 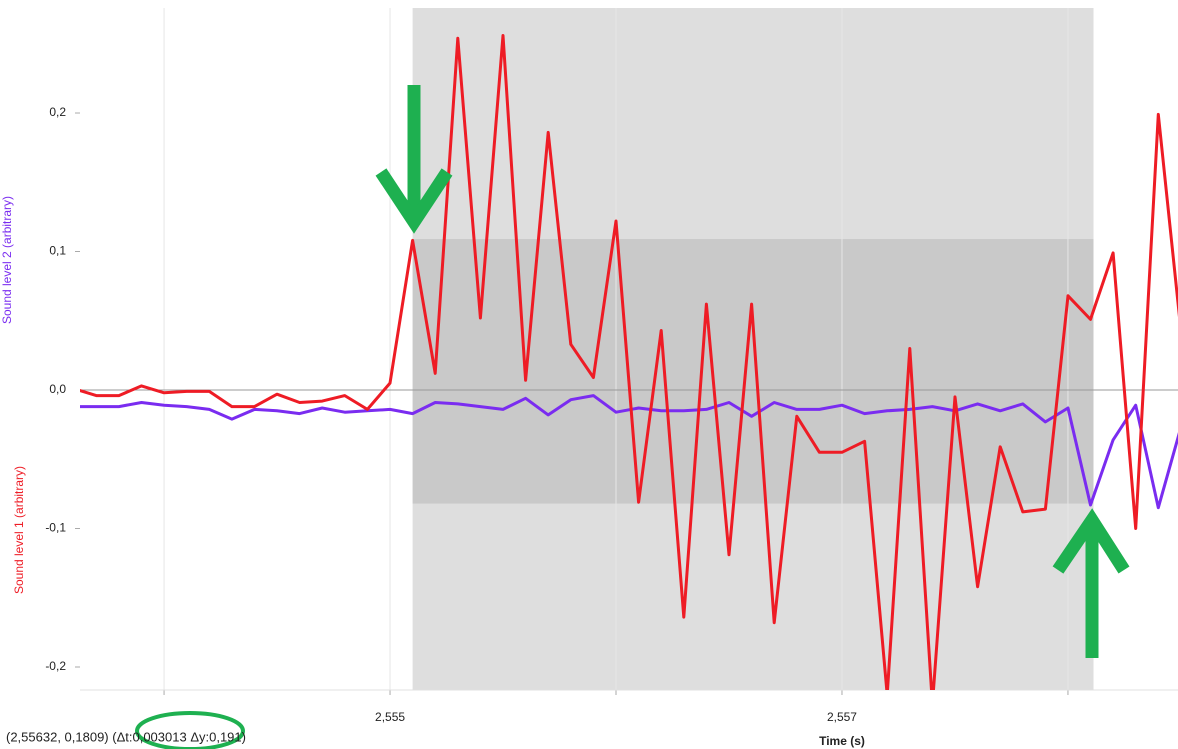 What do you see at coordinates (842, 741) in the screenshot?
I see `x-axis-label: Time (s)` at bounding box center [842, 741].